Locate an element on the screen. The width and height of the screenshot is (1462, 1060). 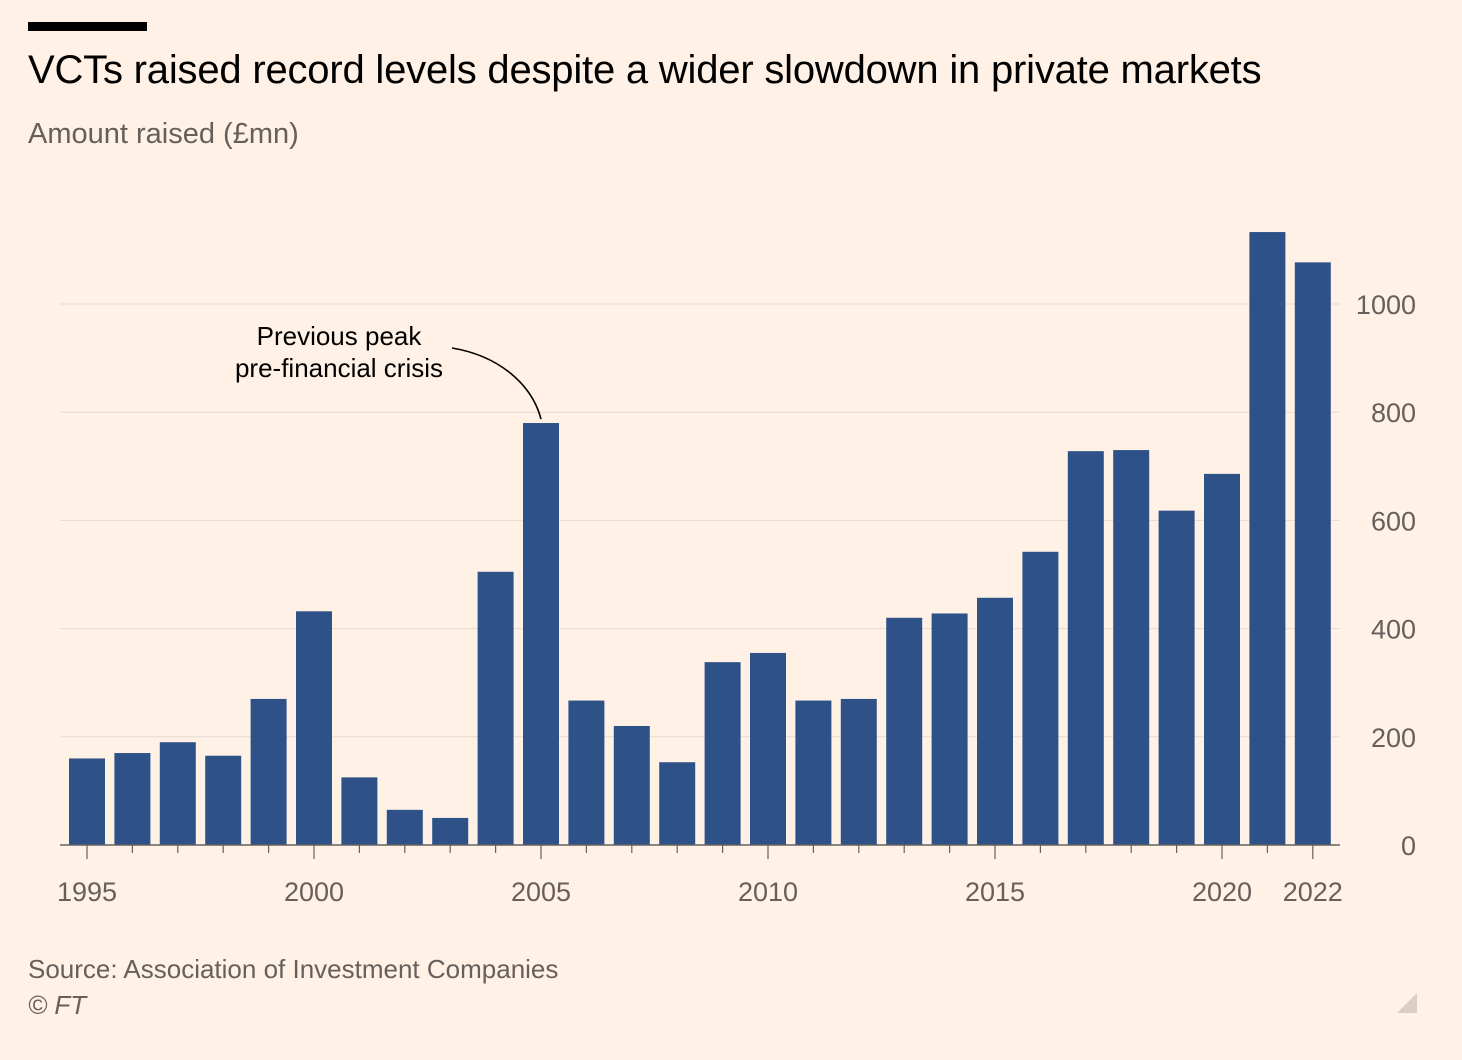
x-tick-label: 1995 is located at coordinates (87, 892).